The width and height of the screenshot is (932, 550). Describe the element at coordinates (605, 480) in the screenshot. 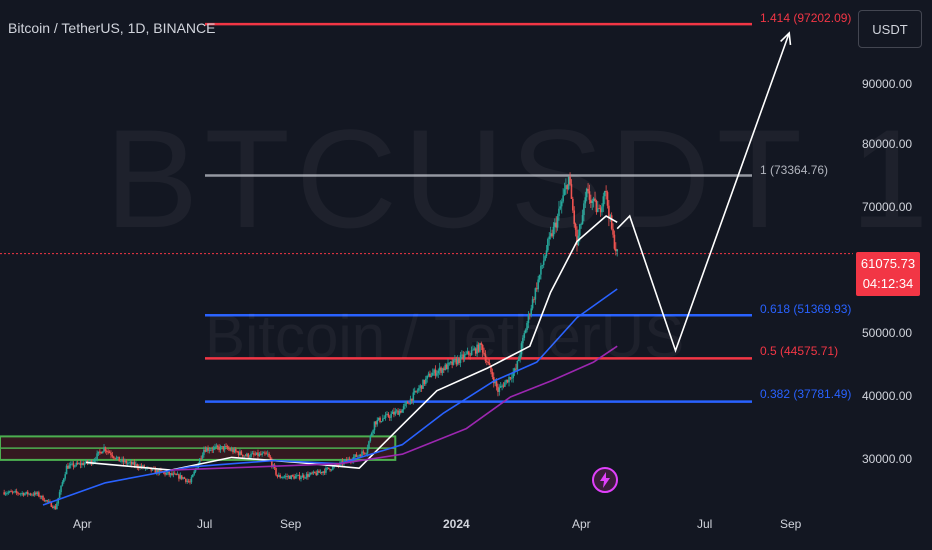

I see `flash-icon` at that location.